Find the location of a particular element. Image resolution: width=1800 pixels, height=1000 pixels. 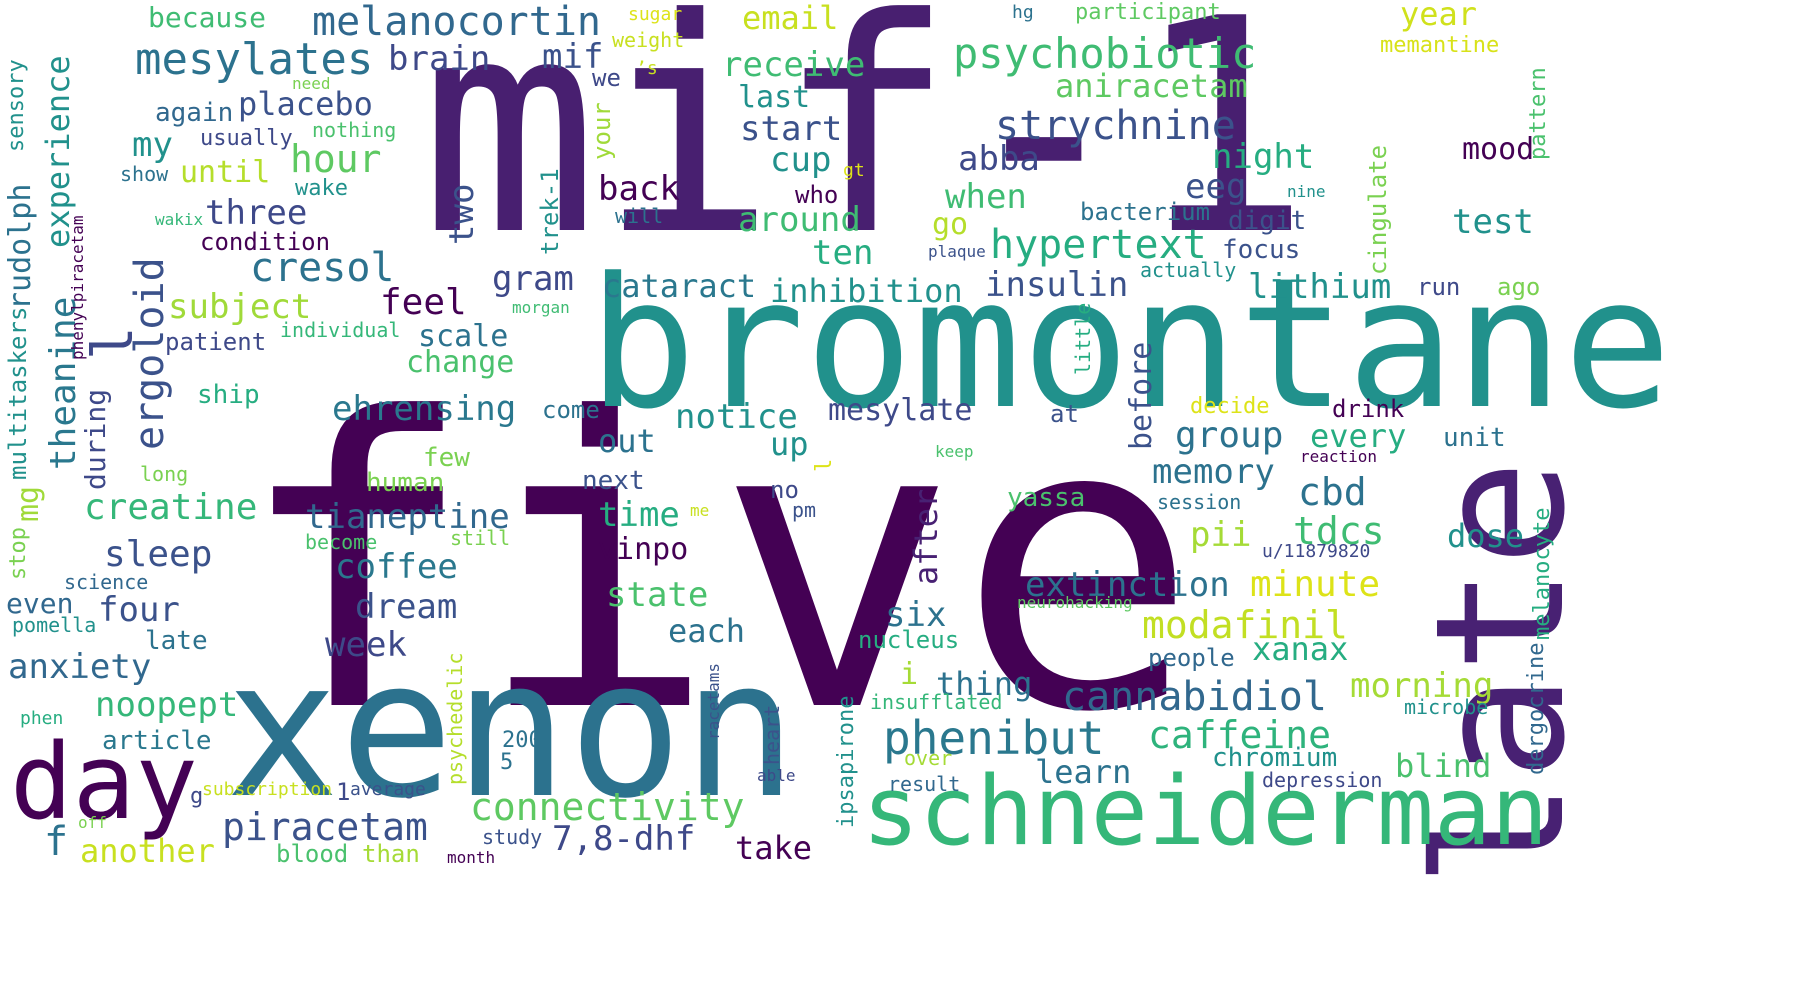

word-200: 200 is located at coordinates (522, 740).